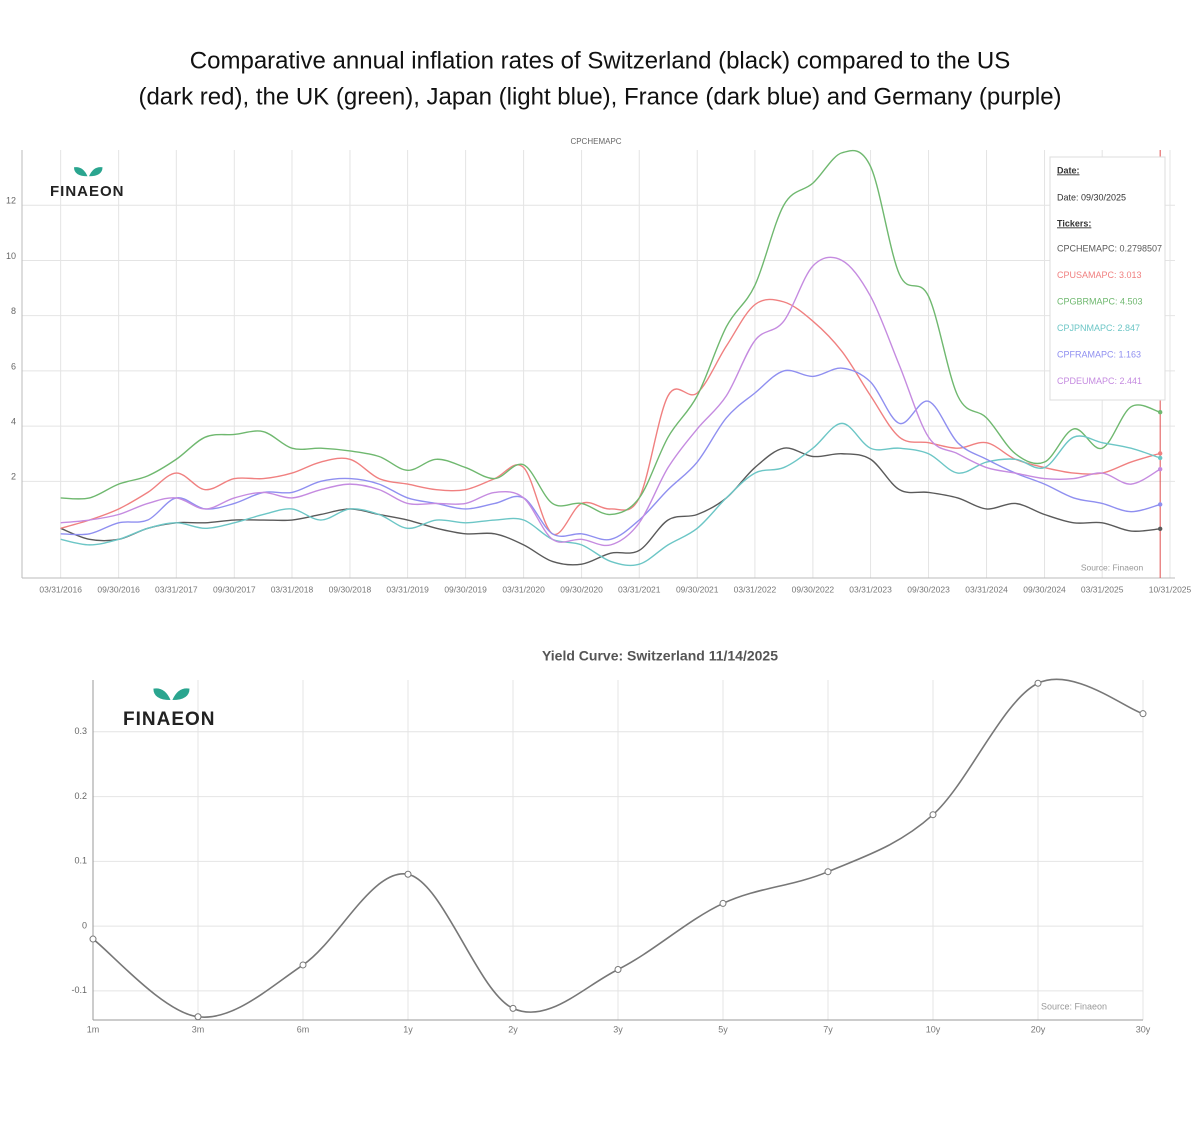 Image resolution: width=1200 pixels, height=1127 pixels. What do you see at coordinates (1170, 589) in the screenshot?
I see `x-tick-label: 10/31/2025` at bounding box center [1170, 589].